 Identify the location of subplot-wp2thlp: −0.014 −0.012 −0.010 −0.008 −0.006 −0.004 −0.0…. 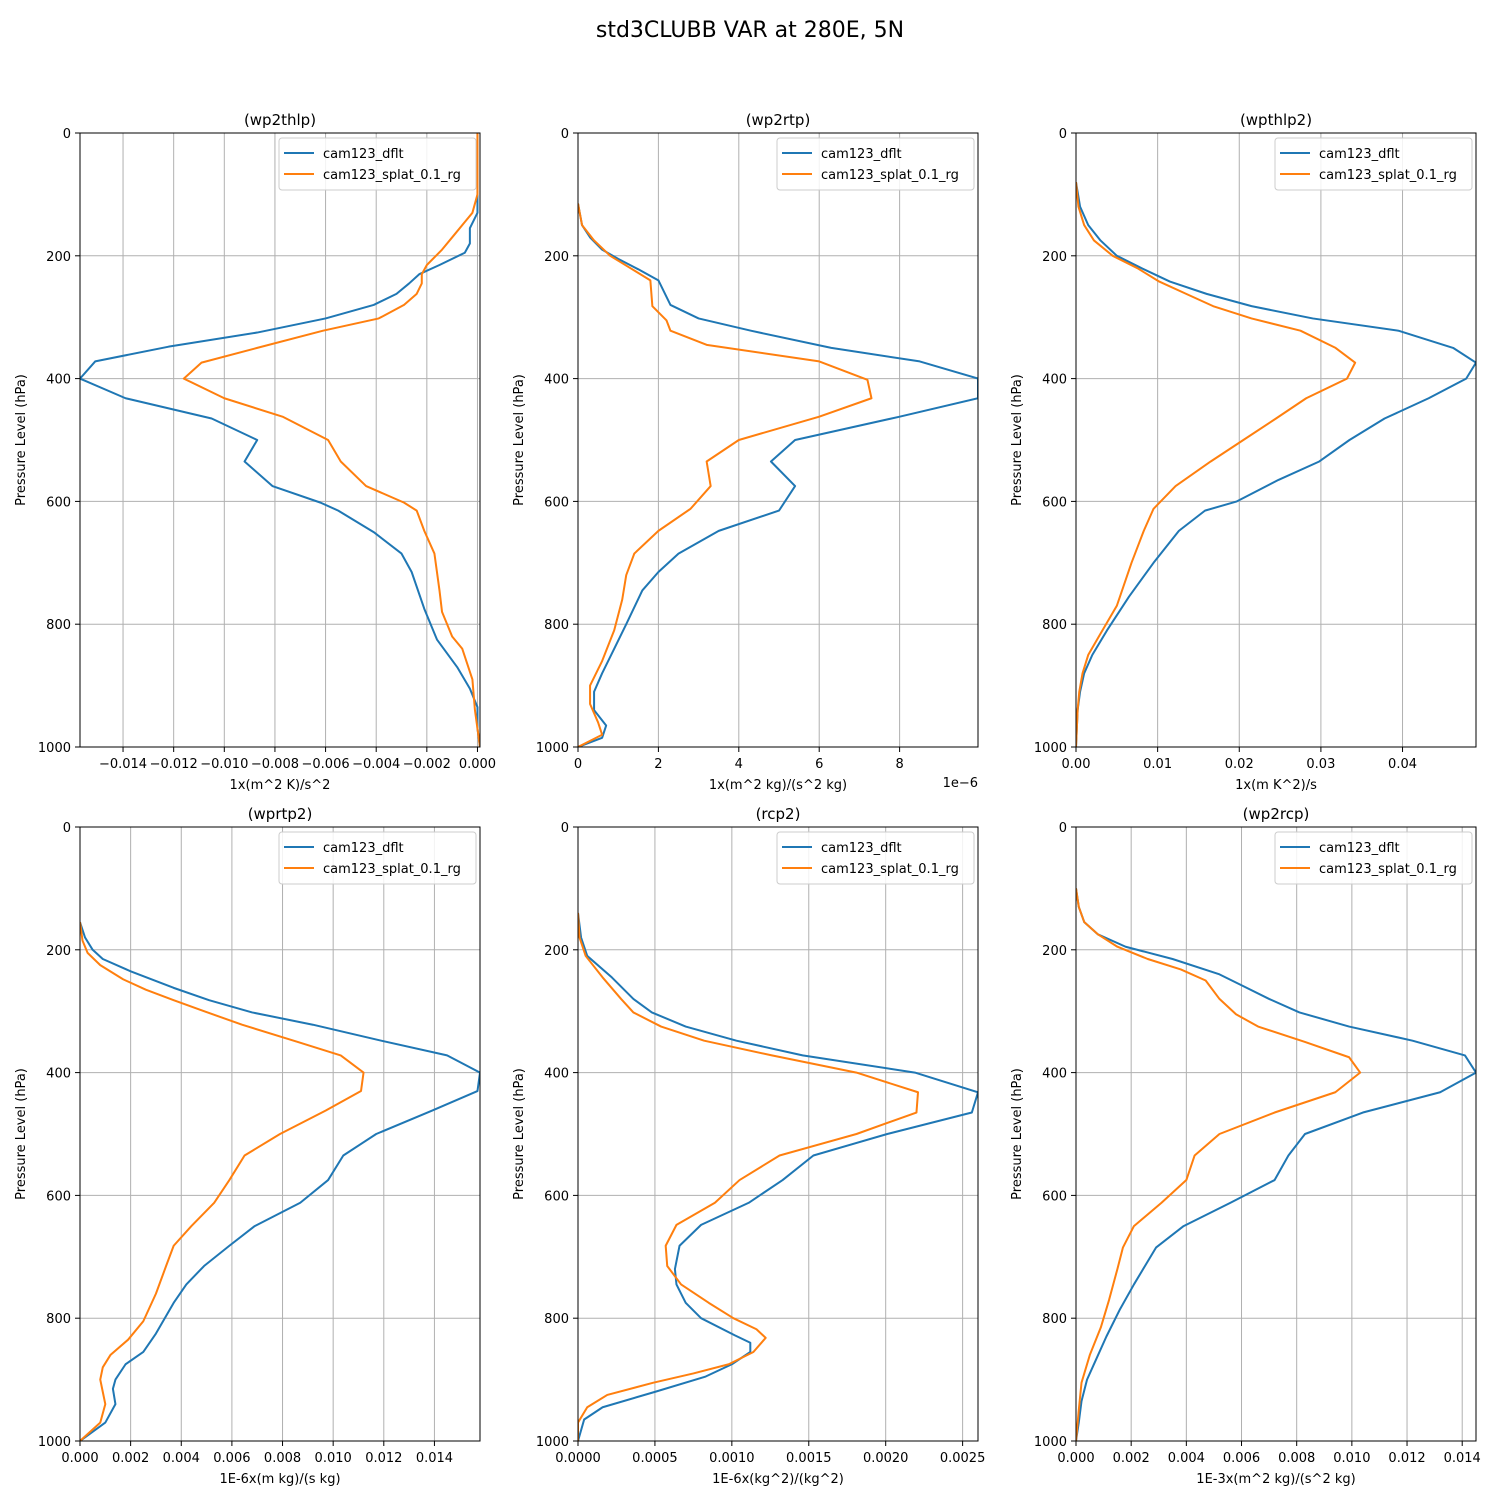
(255, 452).